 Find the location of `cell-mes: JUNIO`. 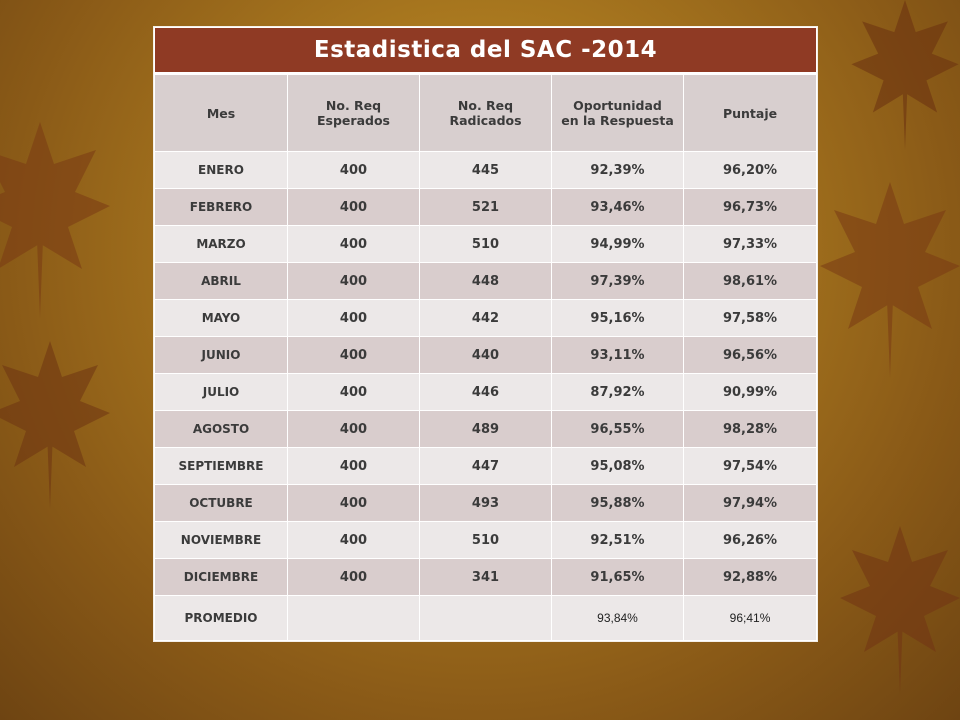

cell-mes: JUNIO is located at coordinates (221, 355).